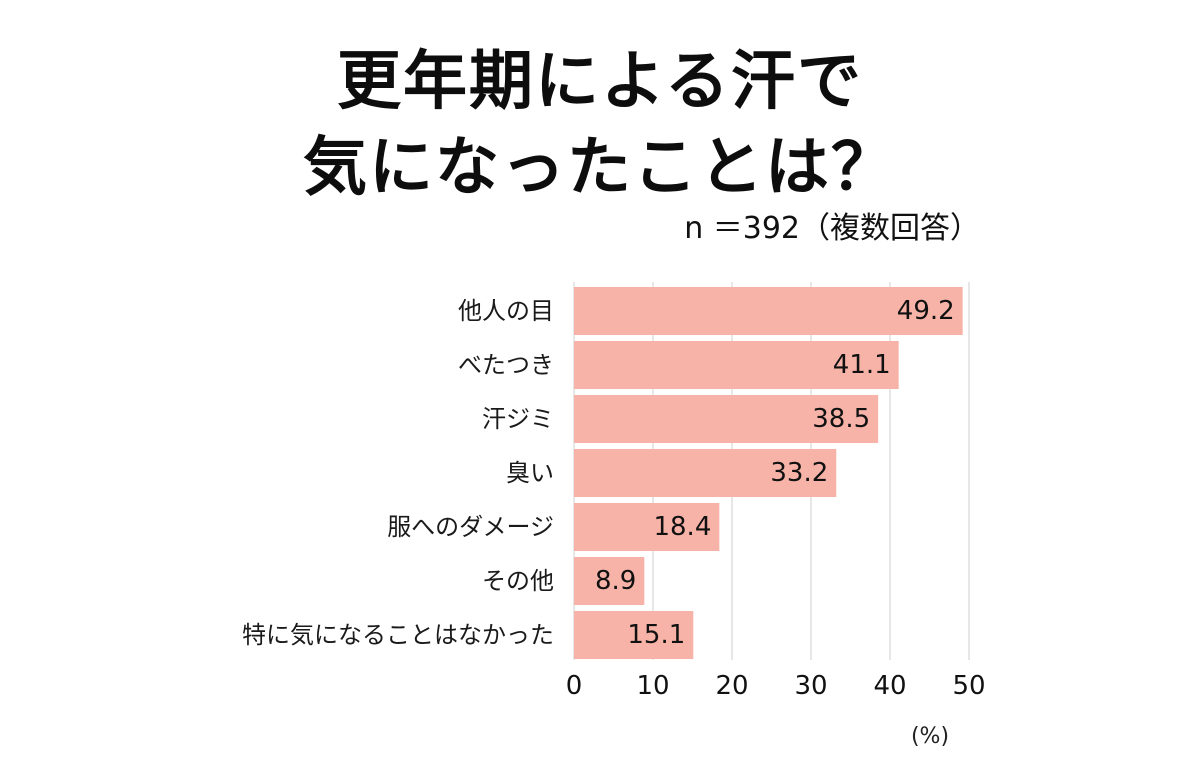 This screenshot has height=763, width=1200. What do you see at coordinates (506, 311) in the screenshot?
I see `category-label-0: 他人の目` at bounding box center [506, 311].